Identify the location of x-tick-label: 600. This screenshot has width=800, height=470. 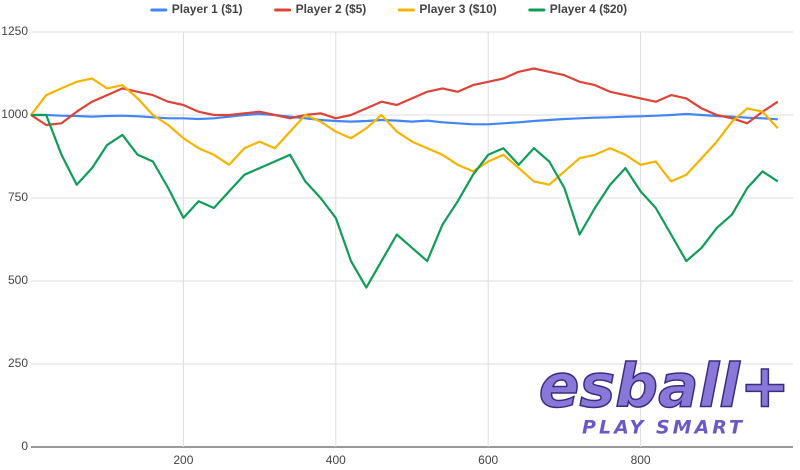
(488, 460).